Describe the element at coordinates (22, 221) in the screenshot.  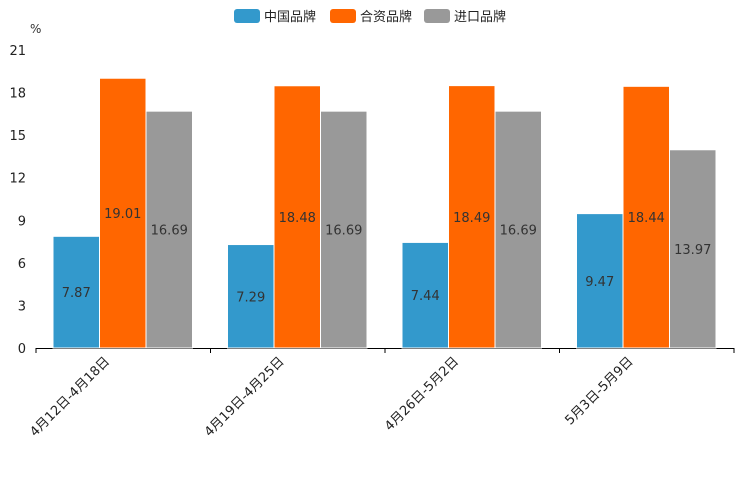
I see `y-tick-label: 9` at that location.